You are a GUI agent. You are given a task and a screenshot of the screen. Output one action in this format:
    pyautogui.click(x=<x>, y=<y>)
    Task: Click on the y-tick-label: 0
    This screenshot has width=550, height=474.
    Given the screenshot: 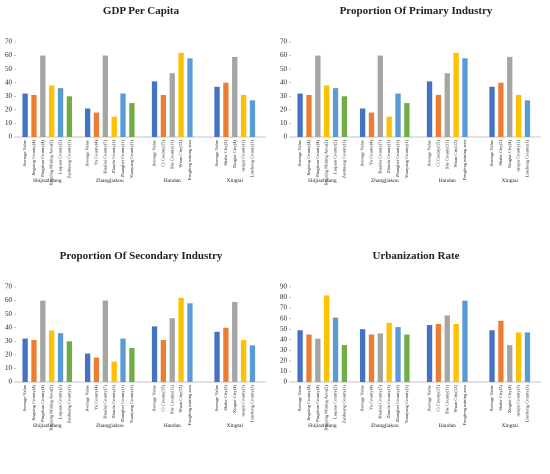 What is the action you would take?
    pyautogui.click(x=11, y=137)
    